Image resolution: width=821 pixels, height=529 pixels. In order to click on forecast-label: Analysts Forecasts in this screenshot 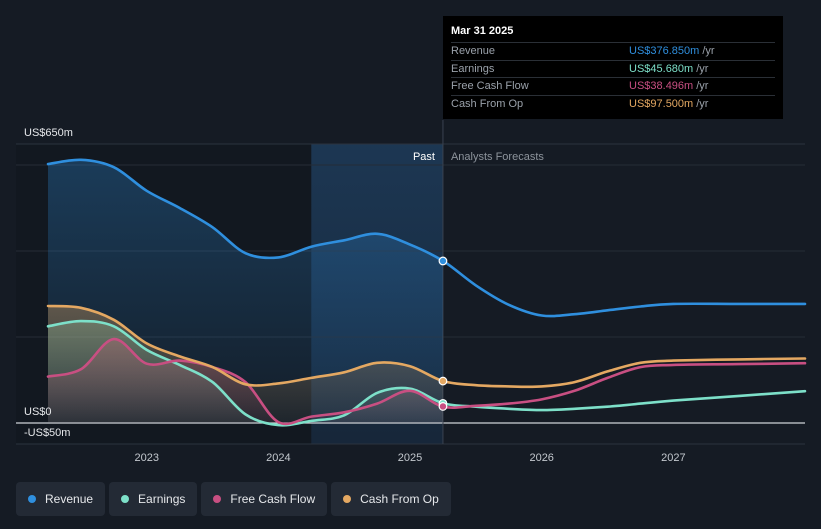, I will do `click(497, 157)`.